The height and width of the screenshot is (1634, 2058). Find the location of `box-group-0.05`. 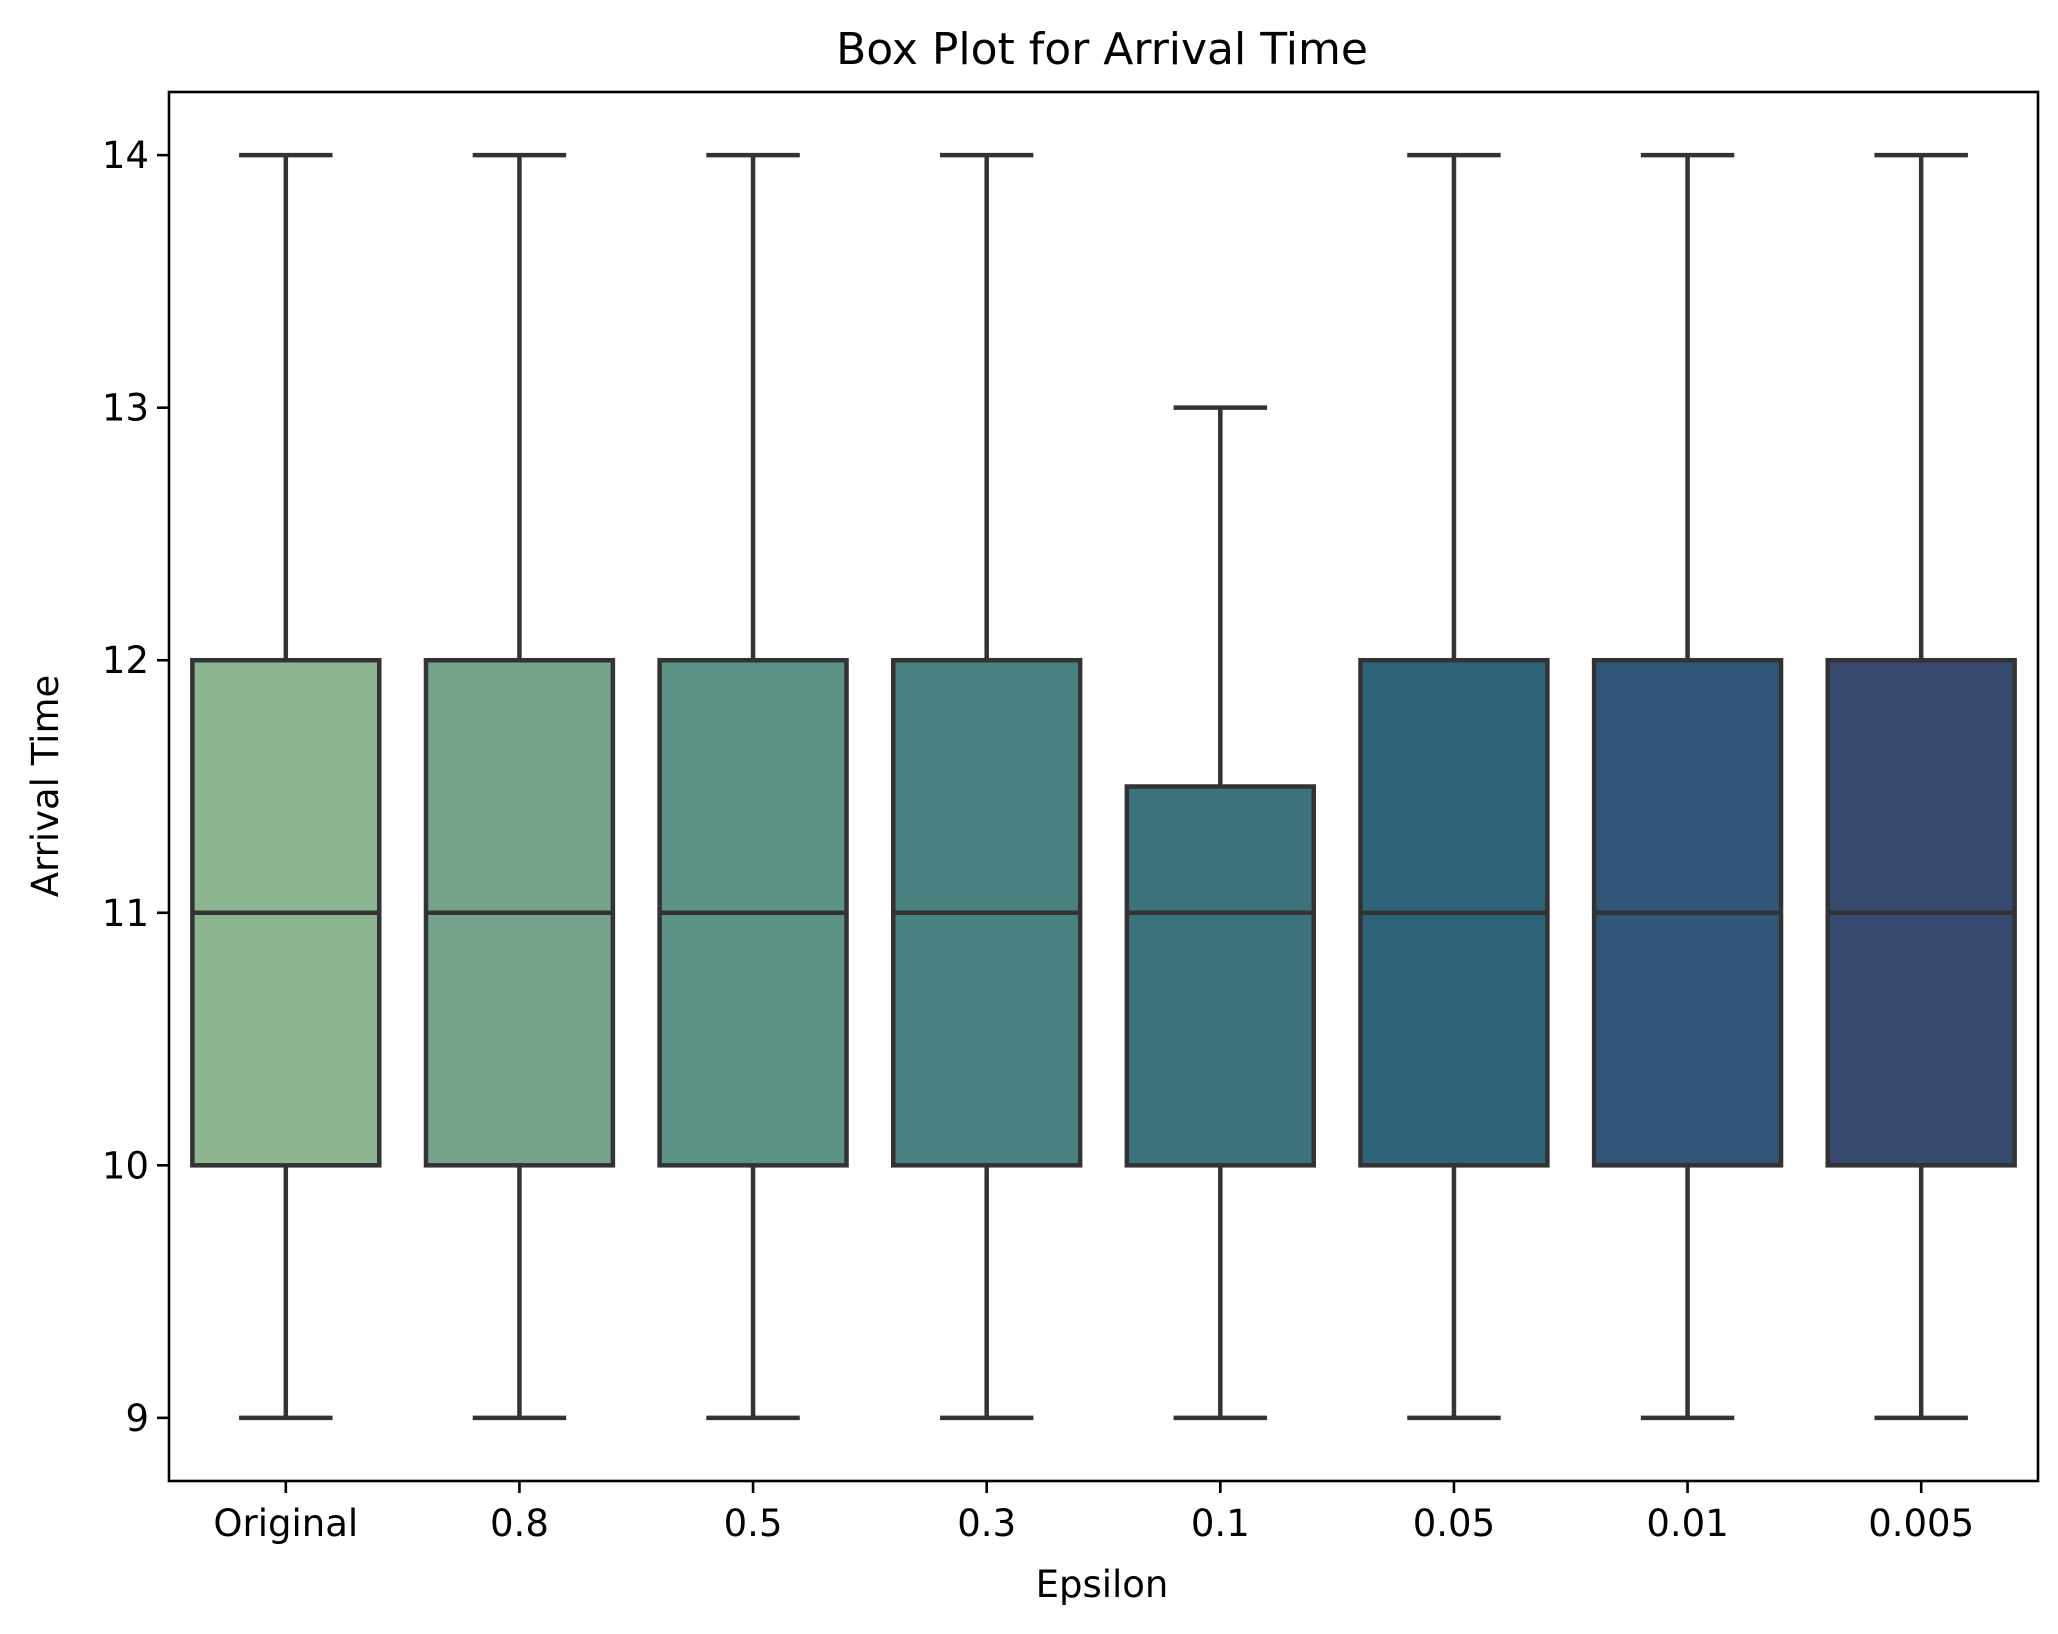

box-group-0.05 is located at coordinates (1454, 786).